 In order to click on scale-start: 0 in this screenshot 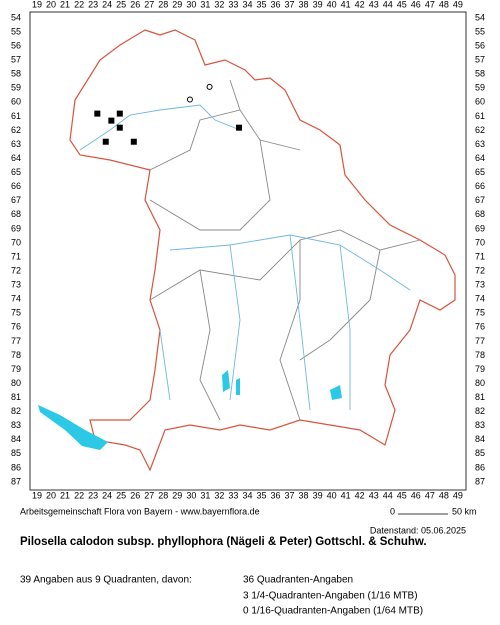, I will do `click(392, 511)`.